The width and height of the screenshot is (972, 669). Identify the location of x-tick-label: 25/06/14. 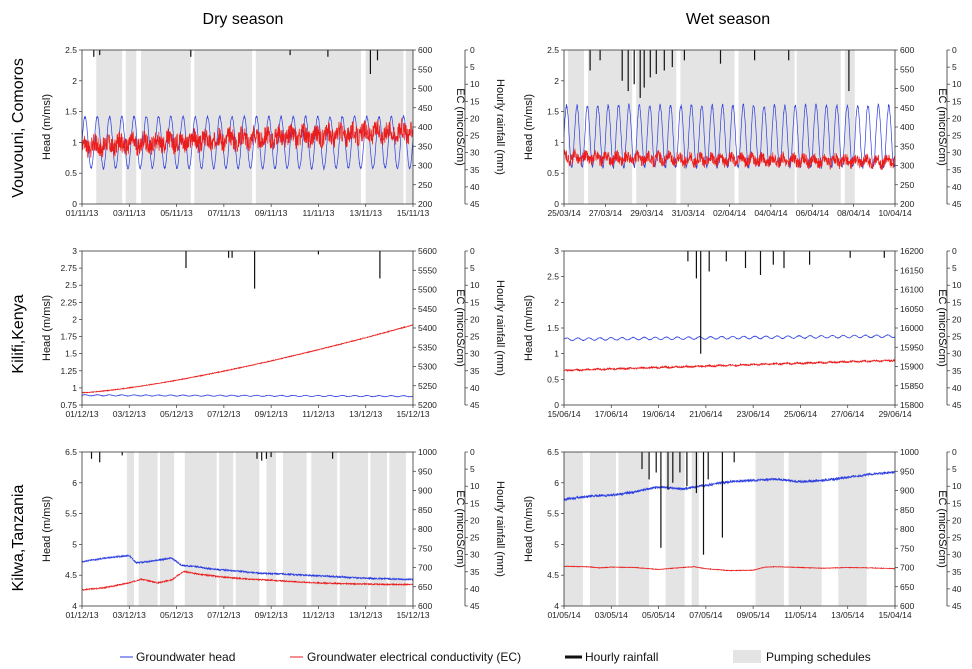
(800, 414).